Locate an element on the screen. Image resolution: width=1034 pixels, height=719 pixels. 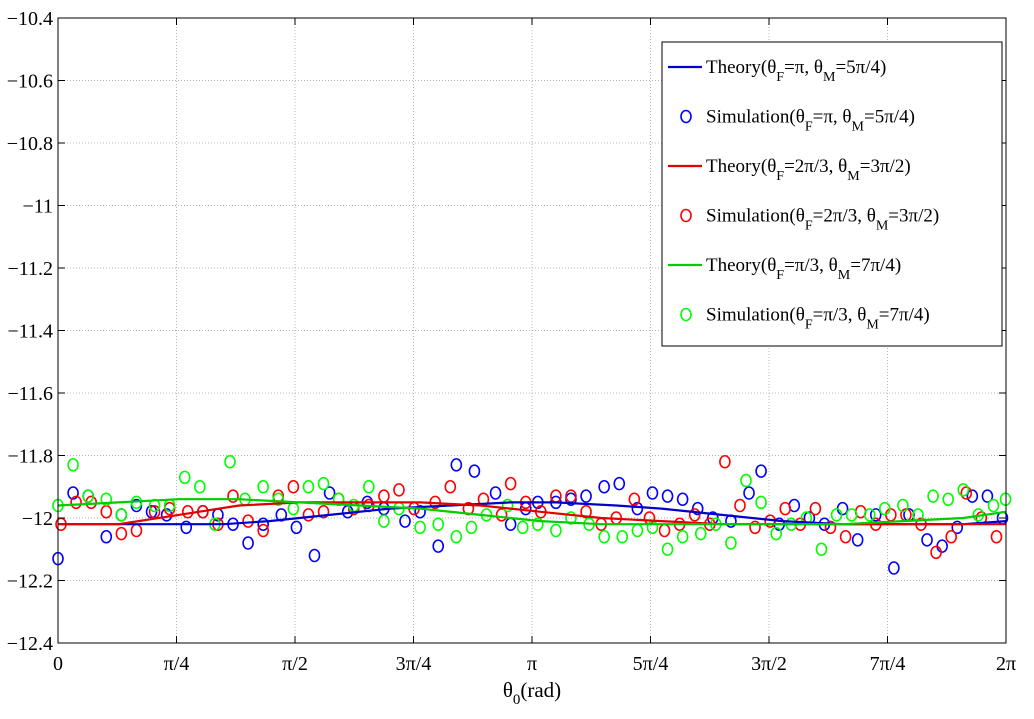
legend-label: Simulation(θF=π/3, θM=7π/4) is located at coordinates (818, 319).